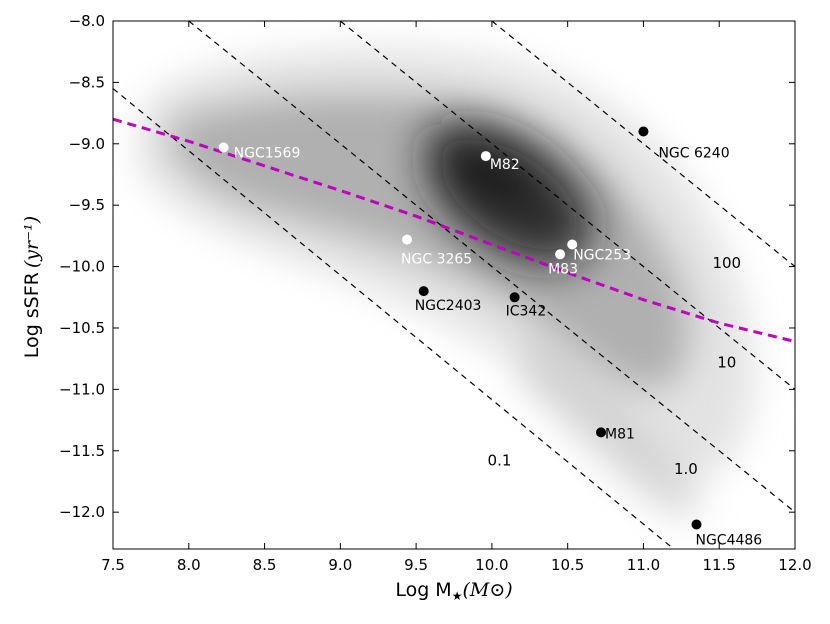 The image size is (830, 624). What do you see at coordinates (32, 315) in the screenshot?
I see `y-axis-title-text: Log sSFR` at bounding box center [32, 315].